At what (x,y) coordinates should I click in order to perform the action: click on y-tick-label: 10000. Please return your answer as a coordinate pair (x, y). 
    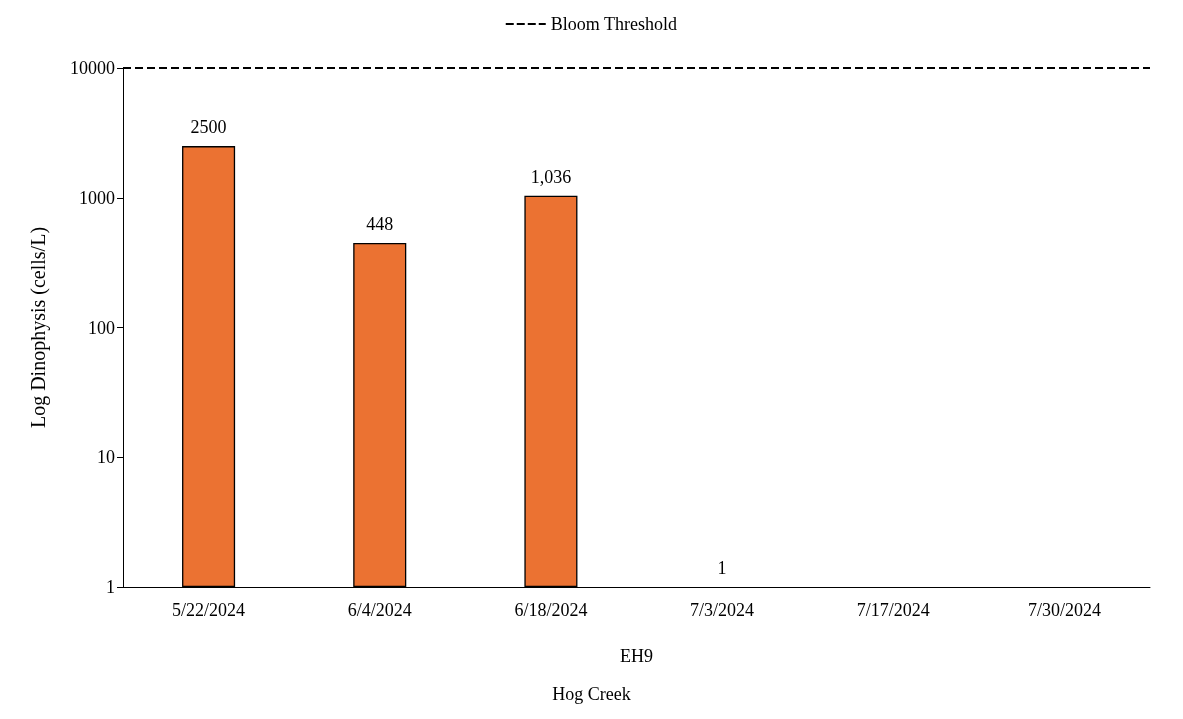
    Looking at the image, I should click on (92, 68).